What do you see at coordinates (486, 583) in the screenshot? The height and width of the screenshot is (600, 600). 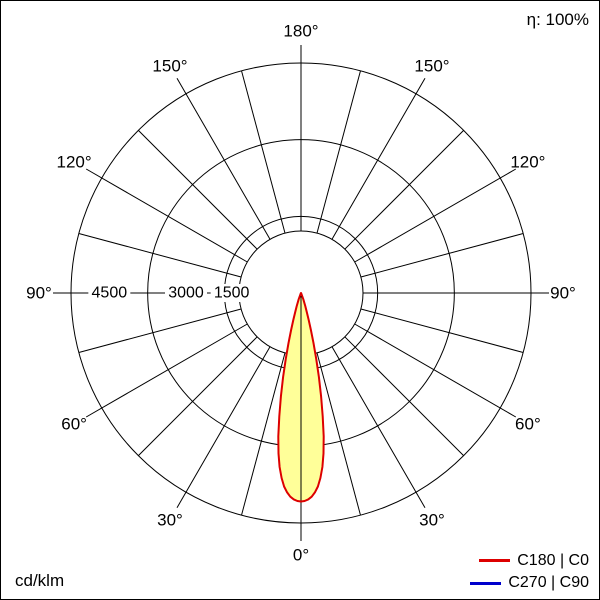 I see `legend-line-blue-icon` at bounding box center [486, 583].